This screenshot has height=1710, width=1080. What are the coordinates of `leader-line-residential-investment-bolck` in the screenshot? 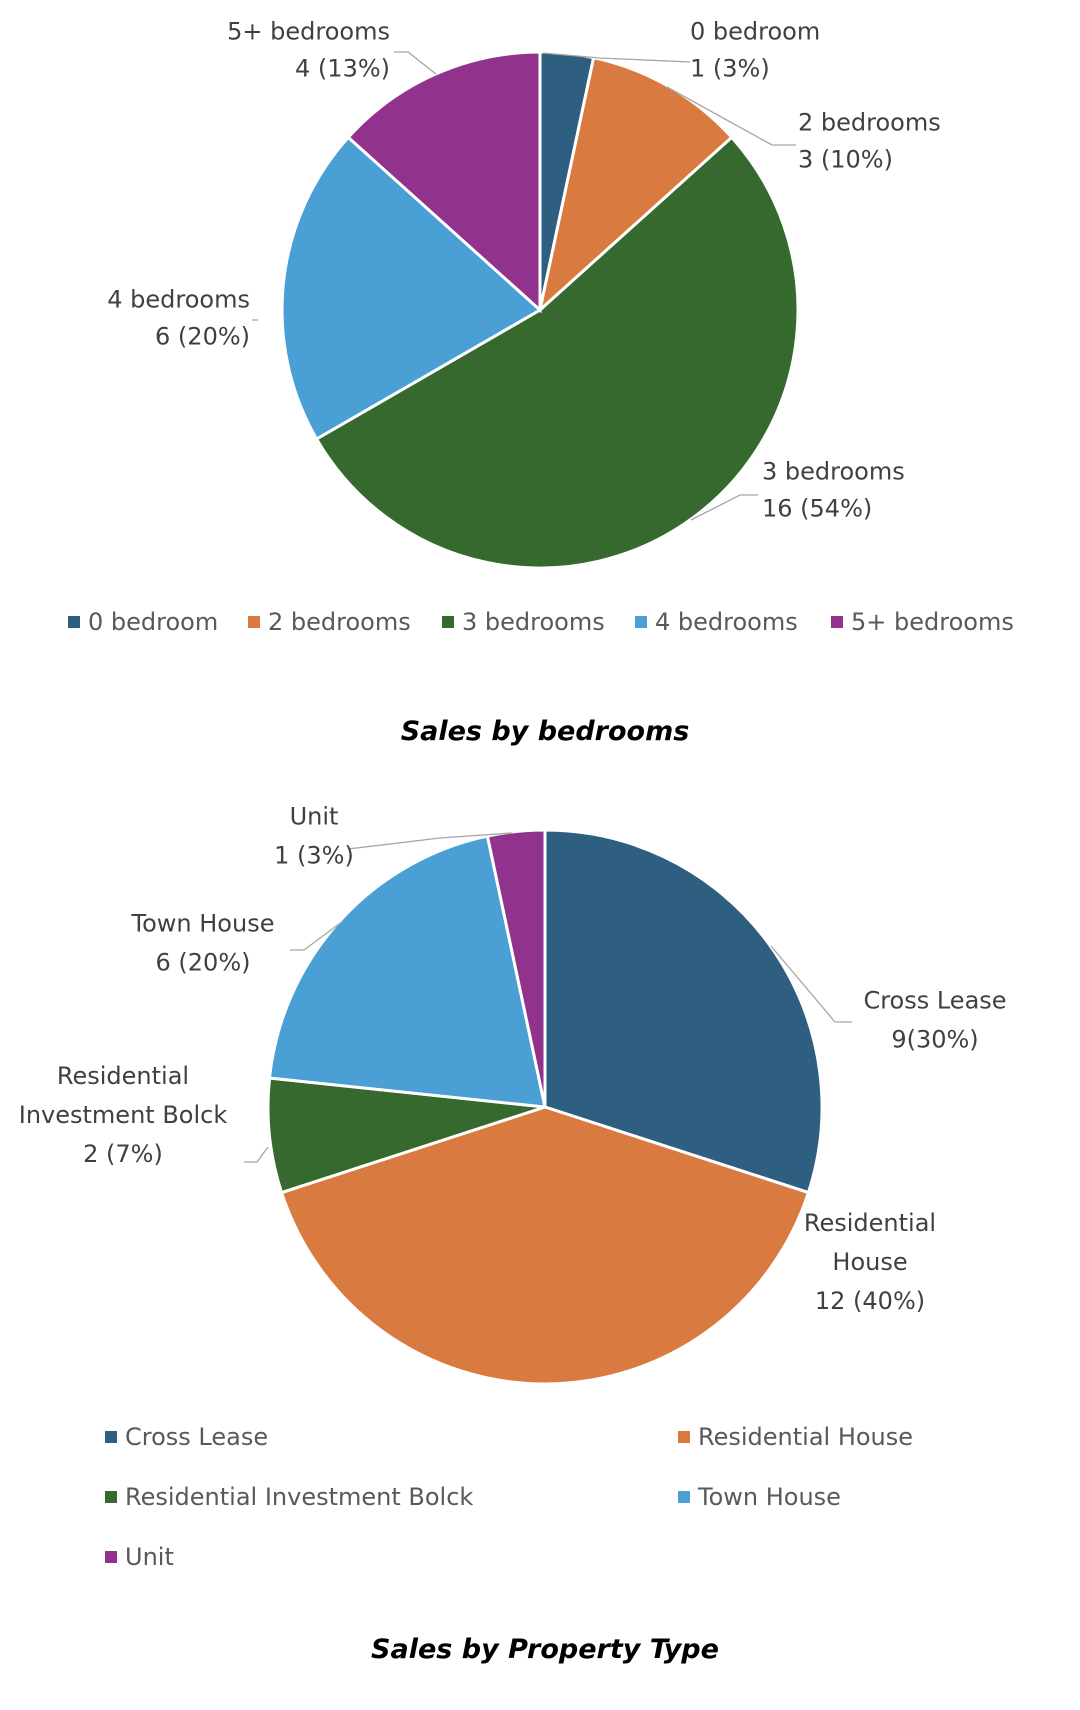 It's located at (256, 1154).